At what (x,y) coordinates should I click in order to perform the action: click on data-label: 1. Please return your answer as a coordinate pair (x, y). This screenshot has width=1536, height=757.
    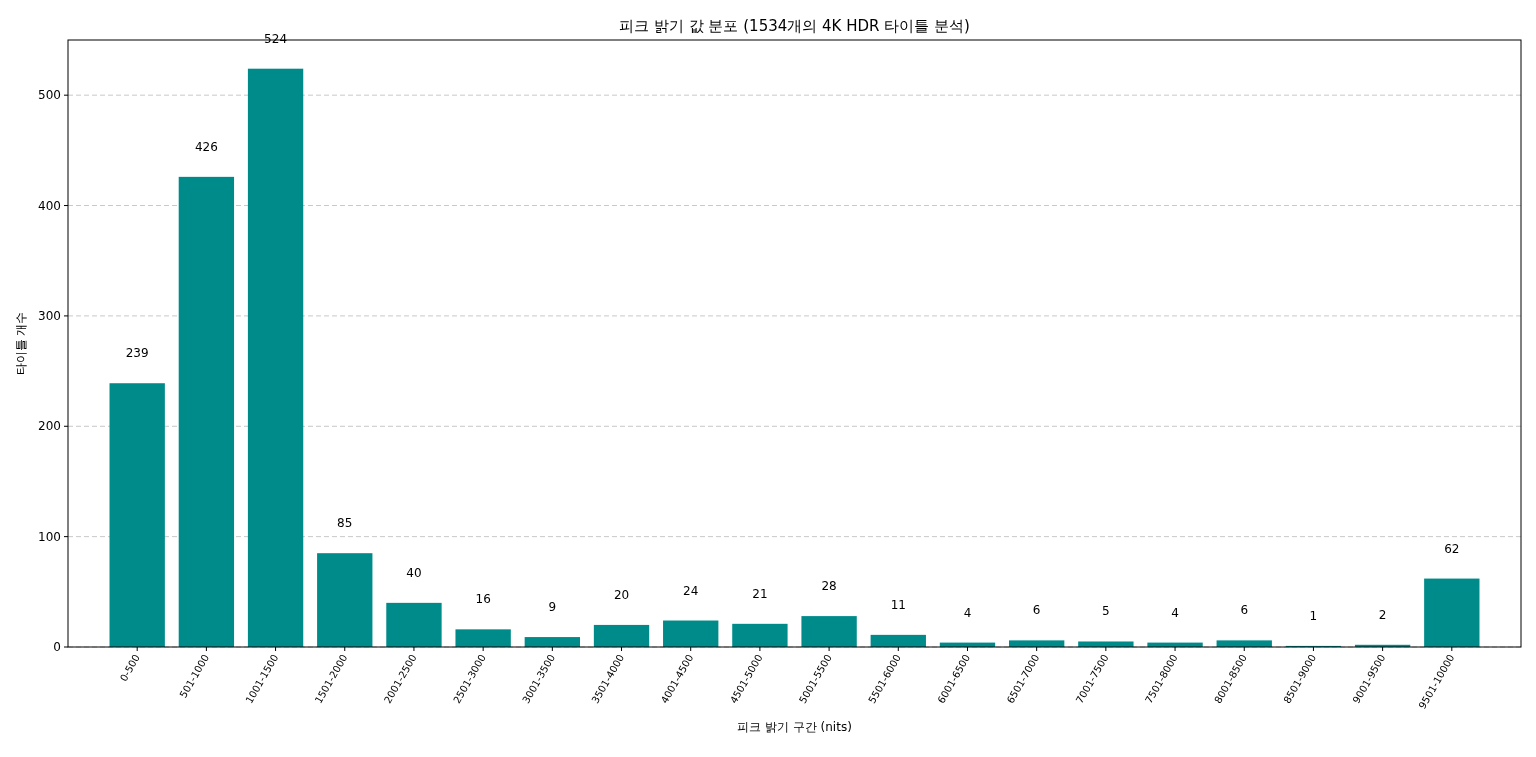
    Looking at the image, I should click on (1313, 615).